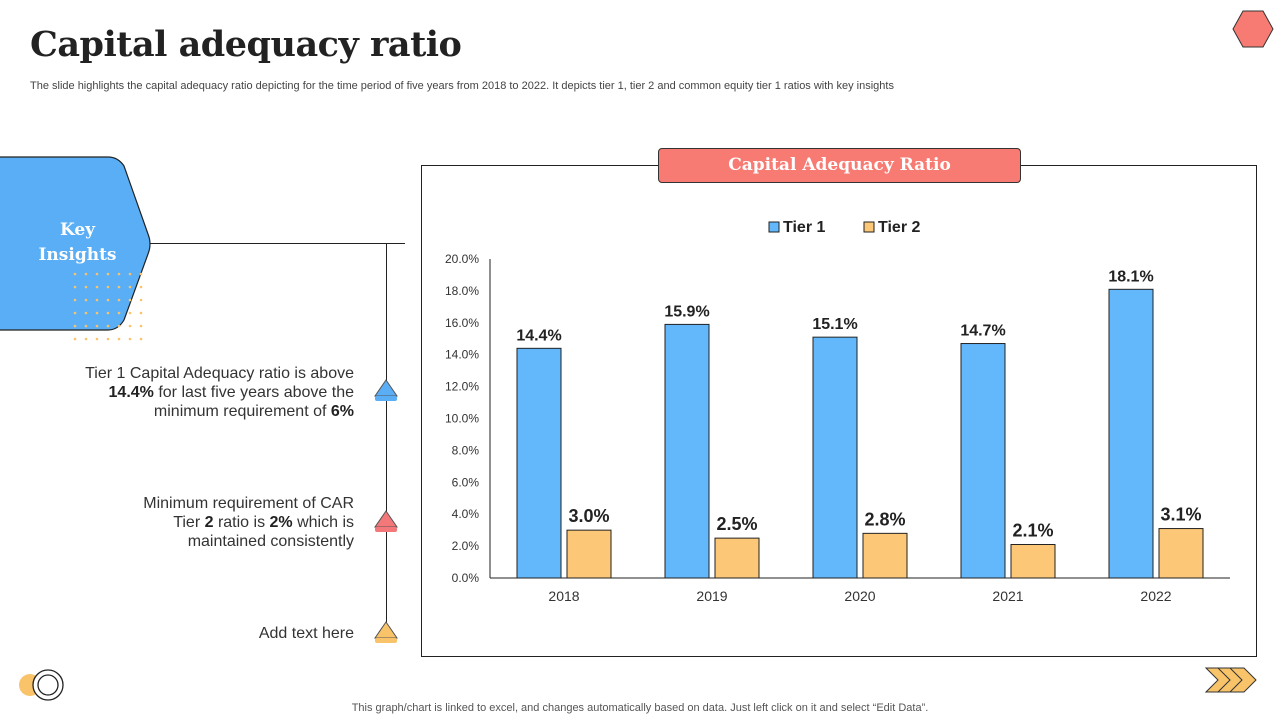 Image resolution: width=1280 pixels, height=720 pixels. I want to click on insight-marker-2-icon, so click(386, 521).